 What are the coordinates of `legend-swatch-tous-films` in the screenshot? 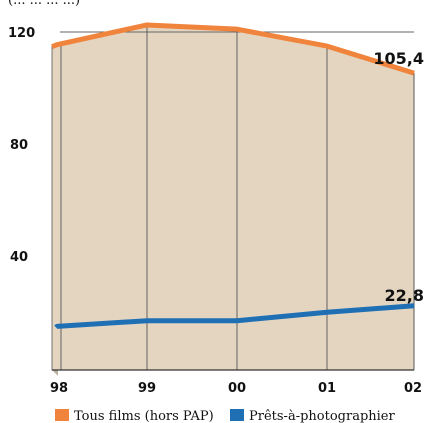 It's located at (62, 415).